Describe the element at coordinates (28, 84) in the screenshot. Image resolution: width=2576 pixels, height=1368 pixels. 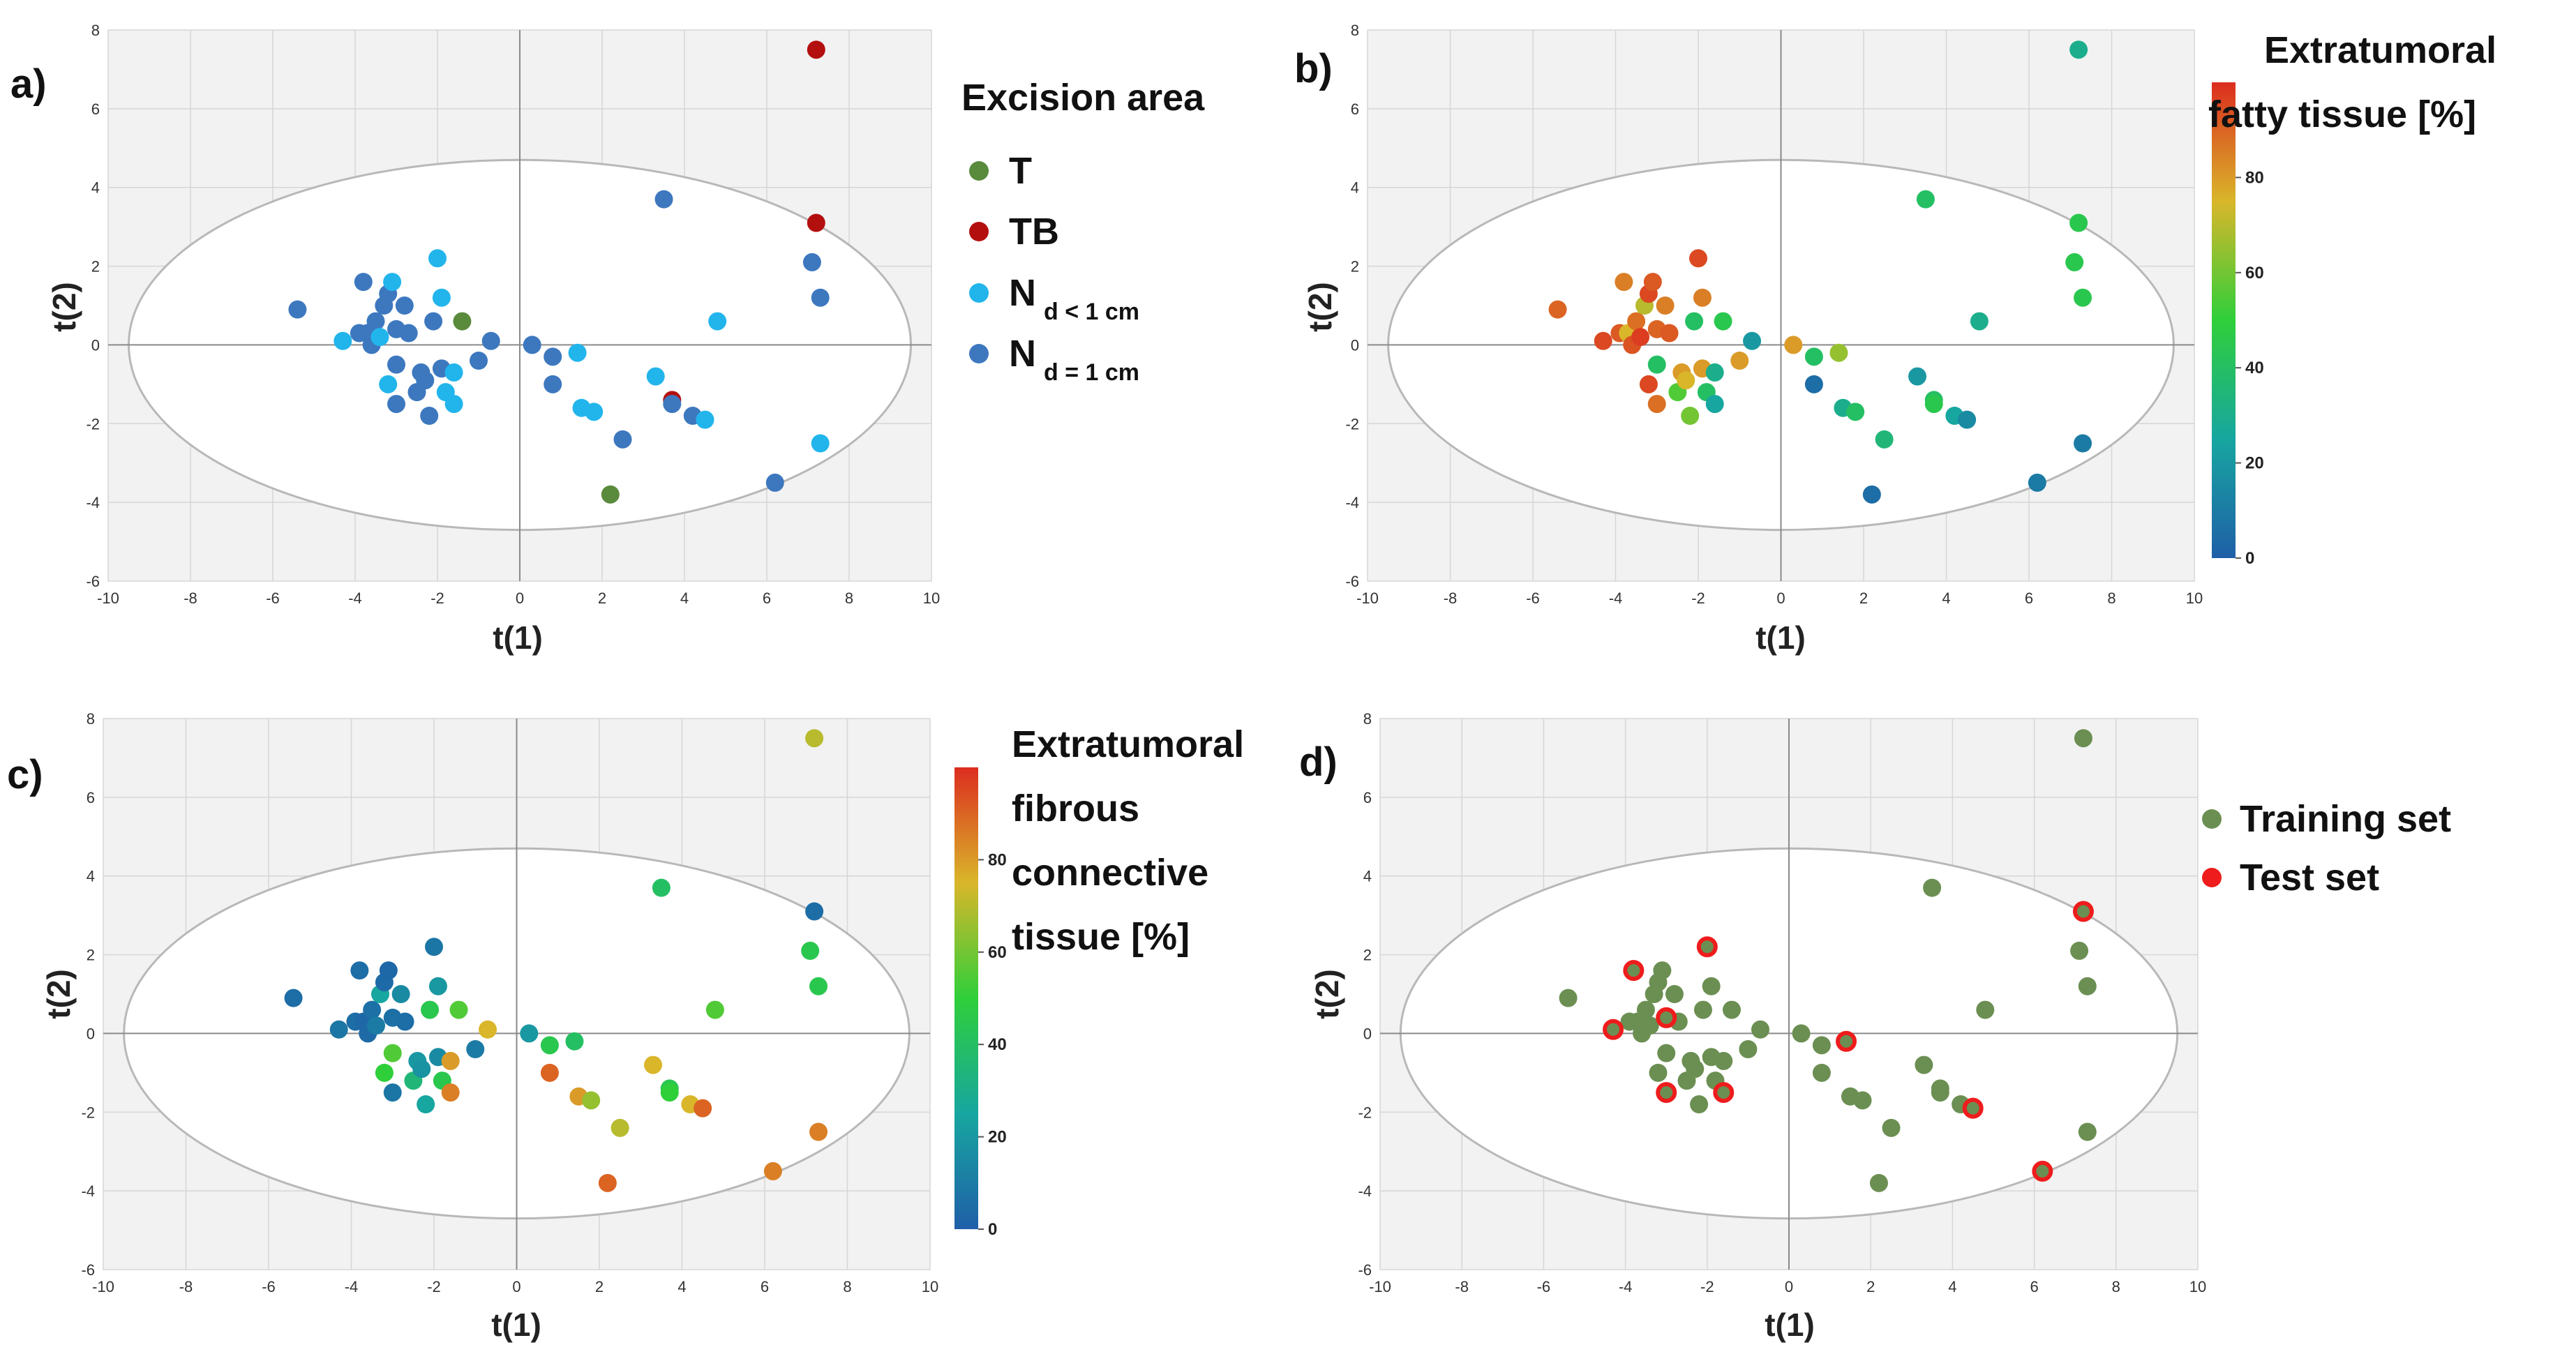
I see `panel-label: a)` at that location.